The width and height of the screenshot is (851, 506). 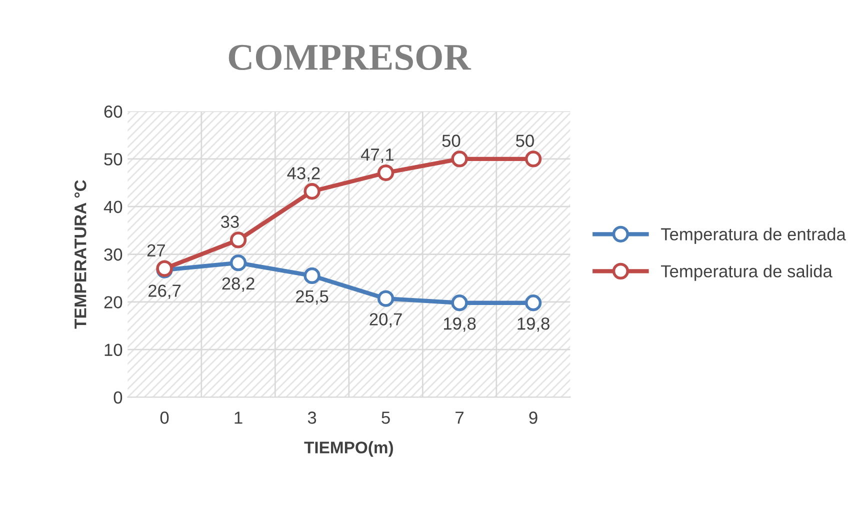 I want to click on legend-label: Temperatura de entrada, so click(x=753, y=236).